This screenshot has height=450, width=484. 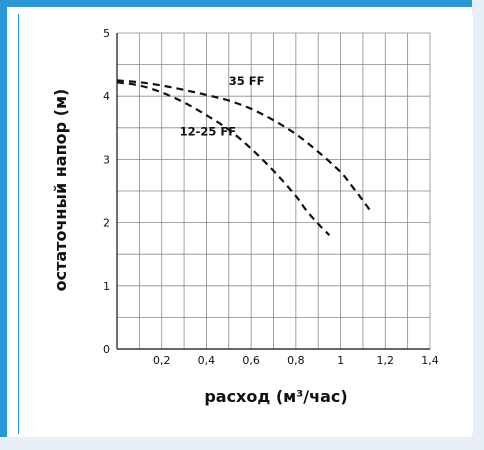 What do you see at coordinates (106, 159) in the screenshot?
I see `y-tick-label: 3` at bounding box center [106, 159].